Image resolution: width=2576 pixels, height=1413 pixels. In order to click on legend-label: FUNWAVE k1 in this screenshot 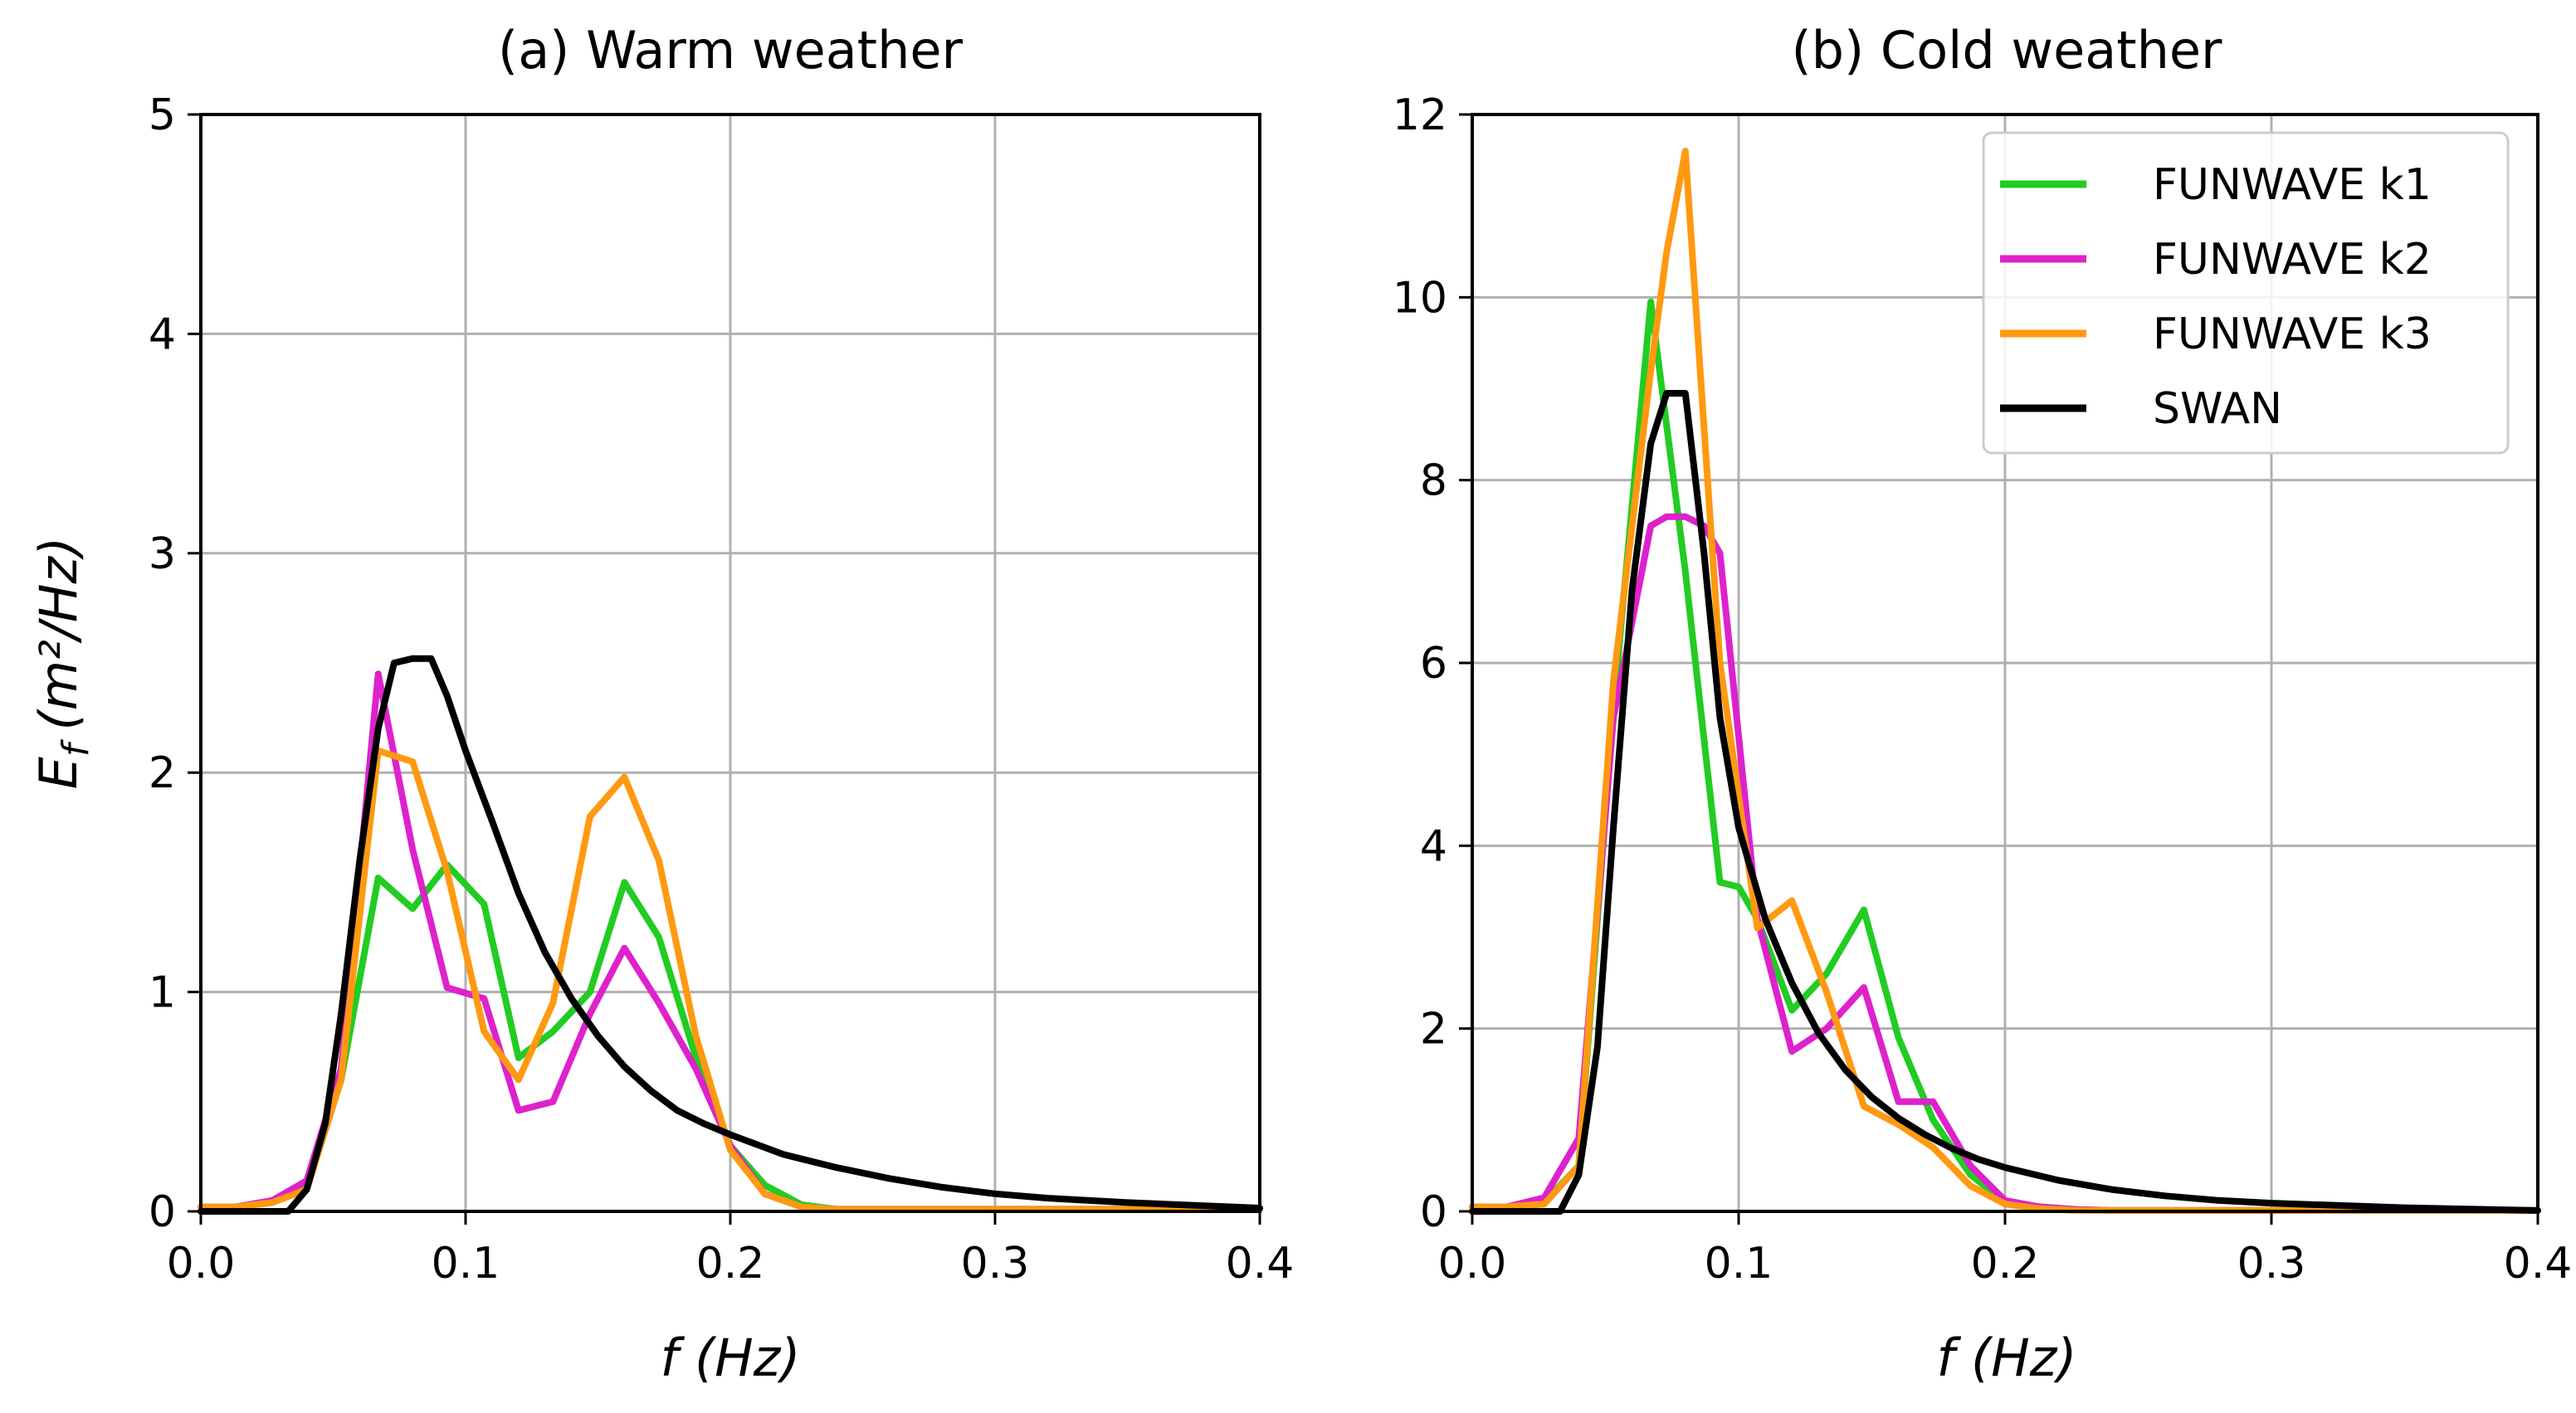, I will do `click(2292, 185)`.